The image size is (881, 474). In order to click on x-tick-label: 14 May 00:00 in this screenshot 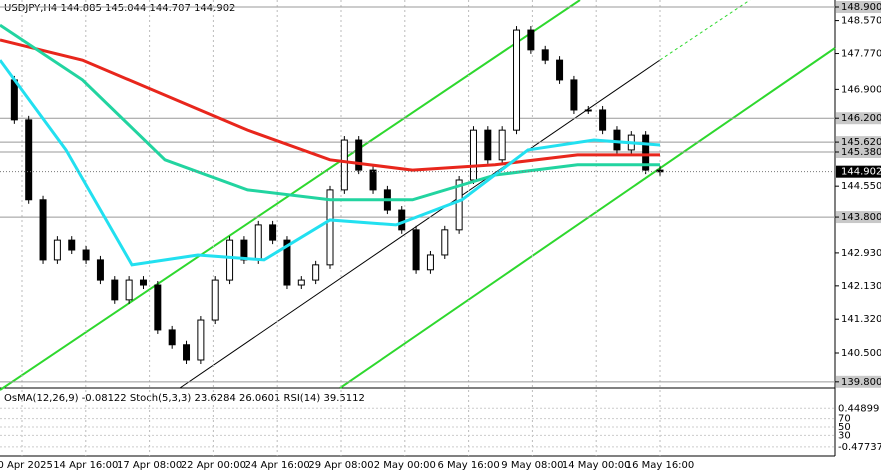, I will do `click(596, 465)`.